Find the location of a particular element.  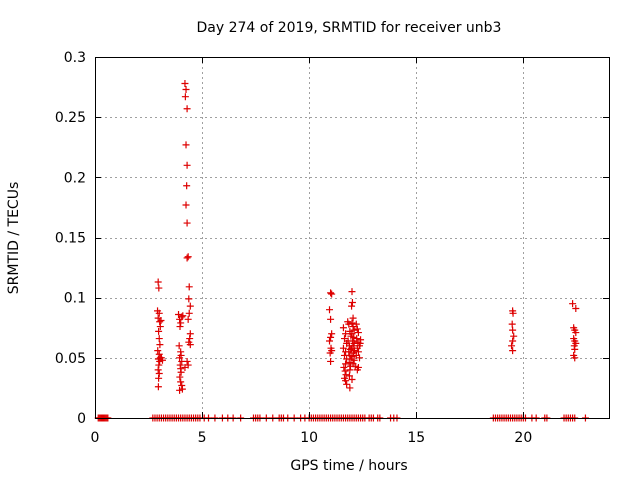

y-tick-label: 0.3 is located at coordinates (75, 58).